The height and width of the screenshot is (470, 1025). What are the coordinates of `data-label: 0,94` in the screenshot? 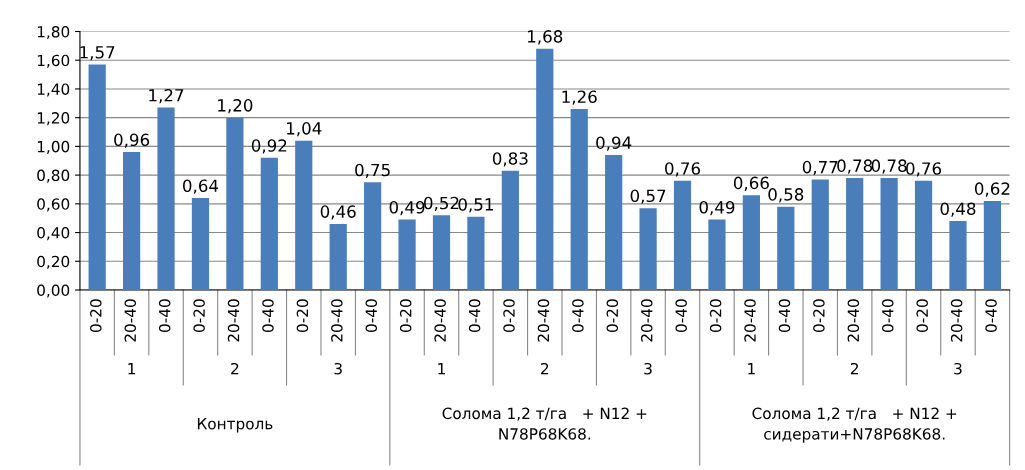 It's located at (614, 143).